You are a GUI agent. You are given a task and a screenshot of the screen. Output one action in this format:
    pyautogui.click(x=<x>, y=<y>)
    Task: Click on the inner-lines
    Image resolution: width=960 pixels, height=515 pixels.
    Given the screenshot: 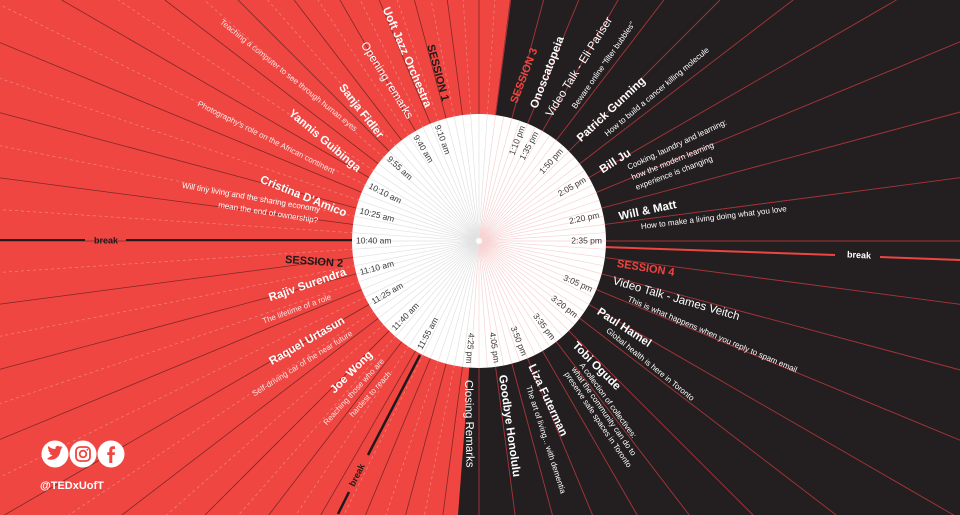 What is the action you would take?
    pyautogui.click(x=479, y=241)
    